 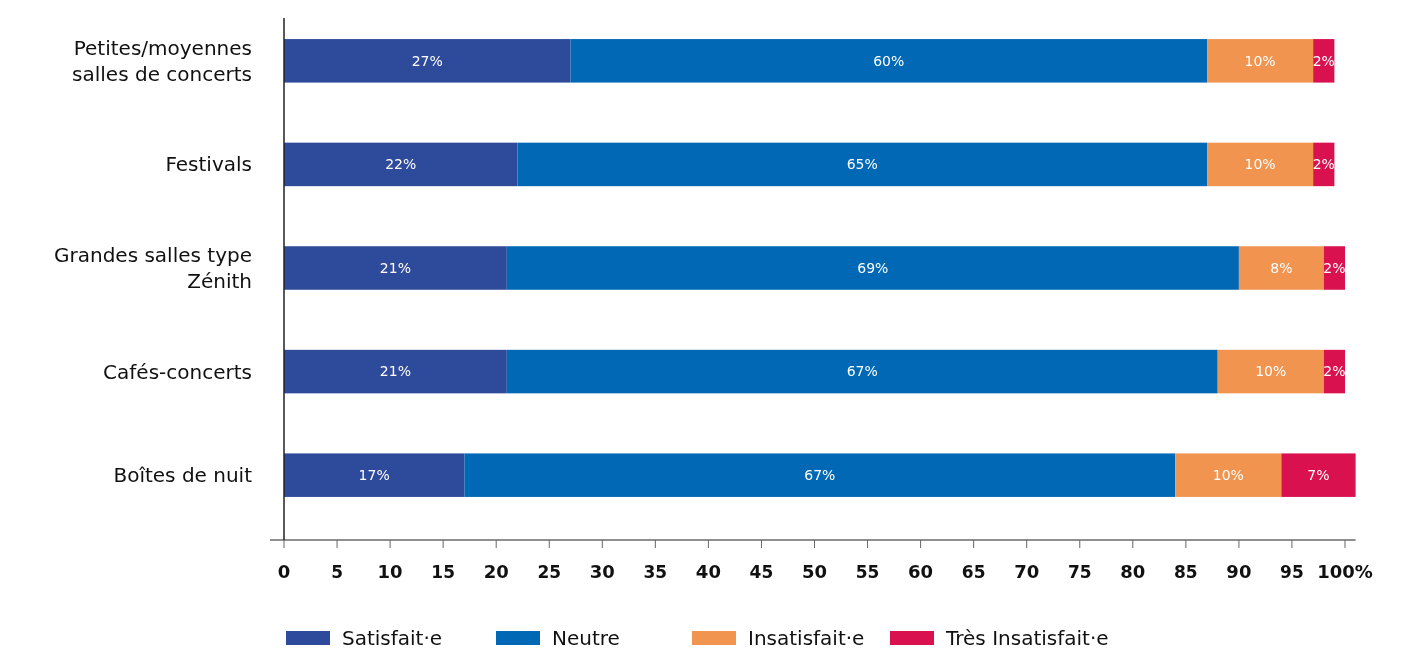 What do you see at coordinates (655, 572) in the screenshot?
I see `x-tick-label: 35` at bounding box center [655, 572].